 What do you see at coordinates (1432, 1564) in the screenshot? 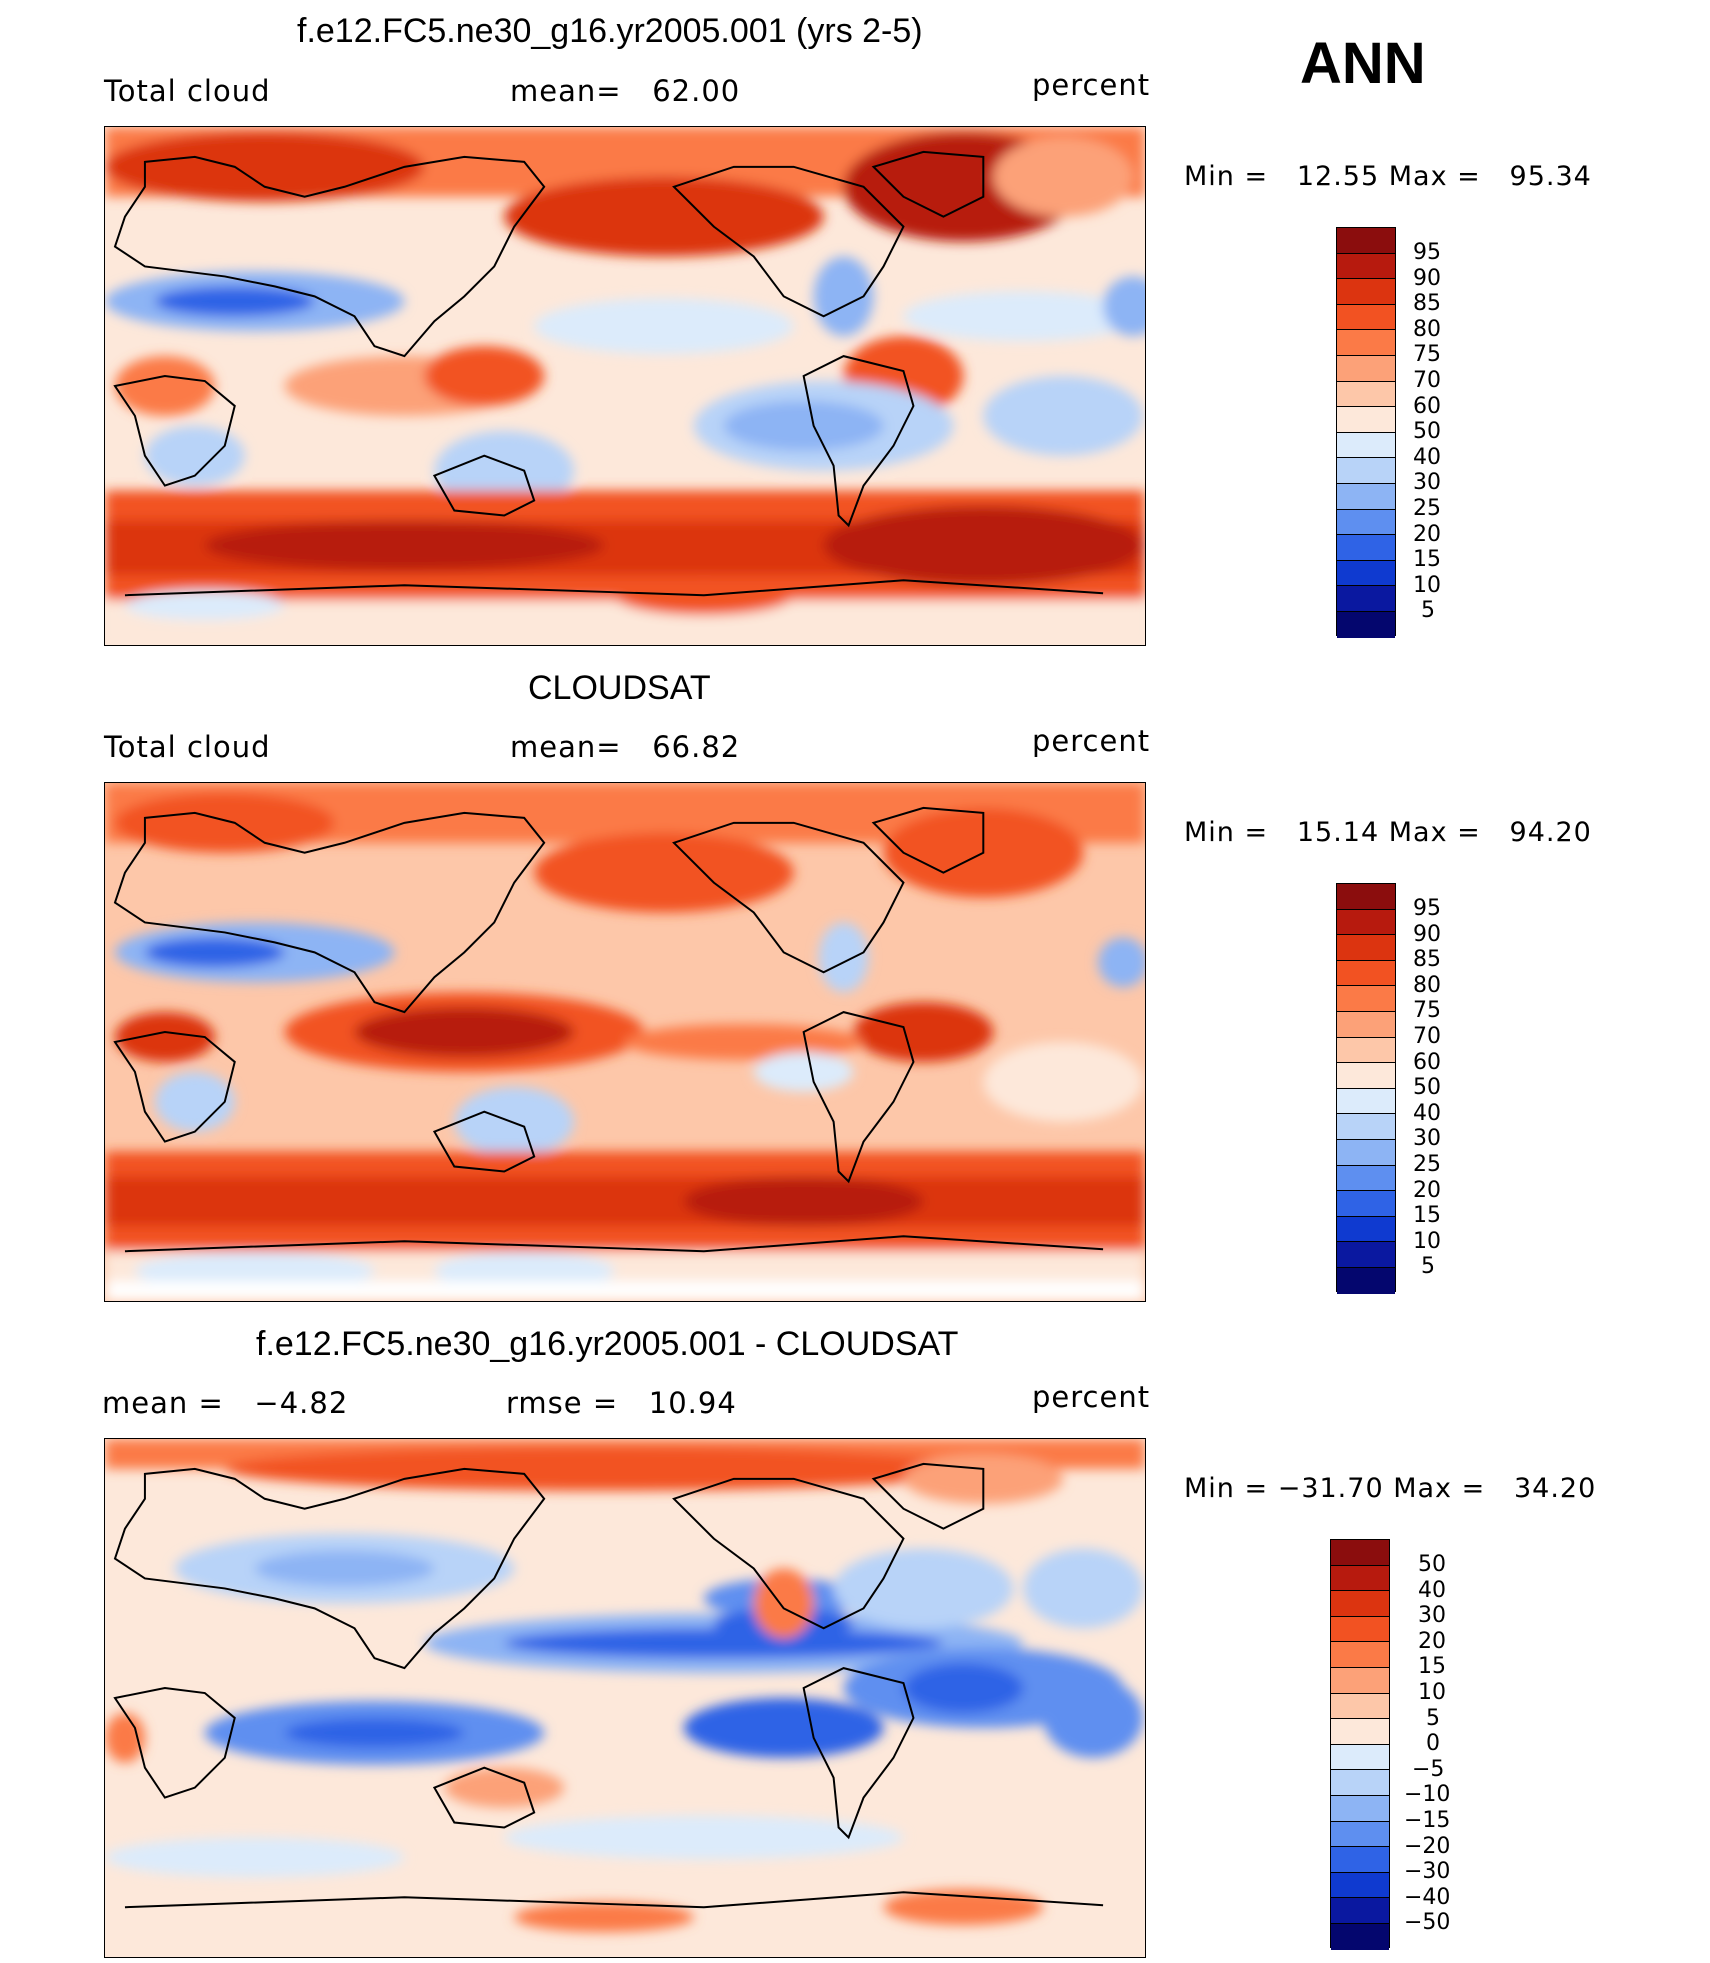
I see `colorbar-tick-label: 50` at bounding box center [1432, 1564].